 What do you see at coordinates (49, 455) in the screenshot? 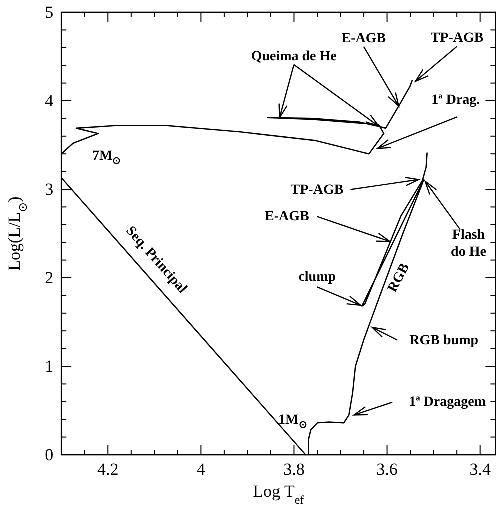
I see `y-tick-label: 0` at bounding box center [49, 455].